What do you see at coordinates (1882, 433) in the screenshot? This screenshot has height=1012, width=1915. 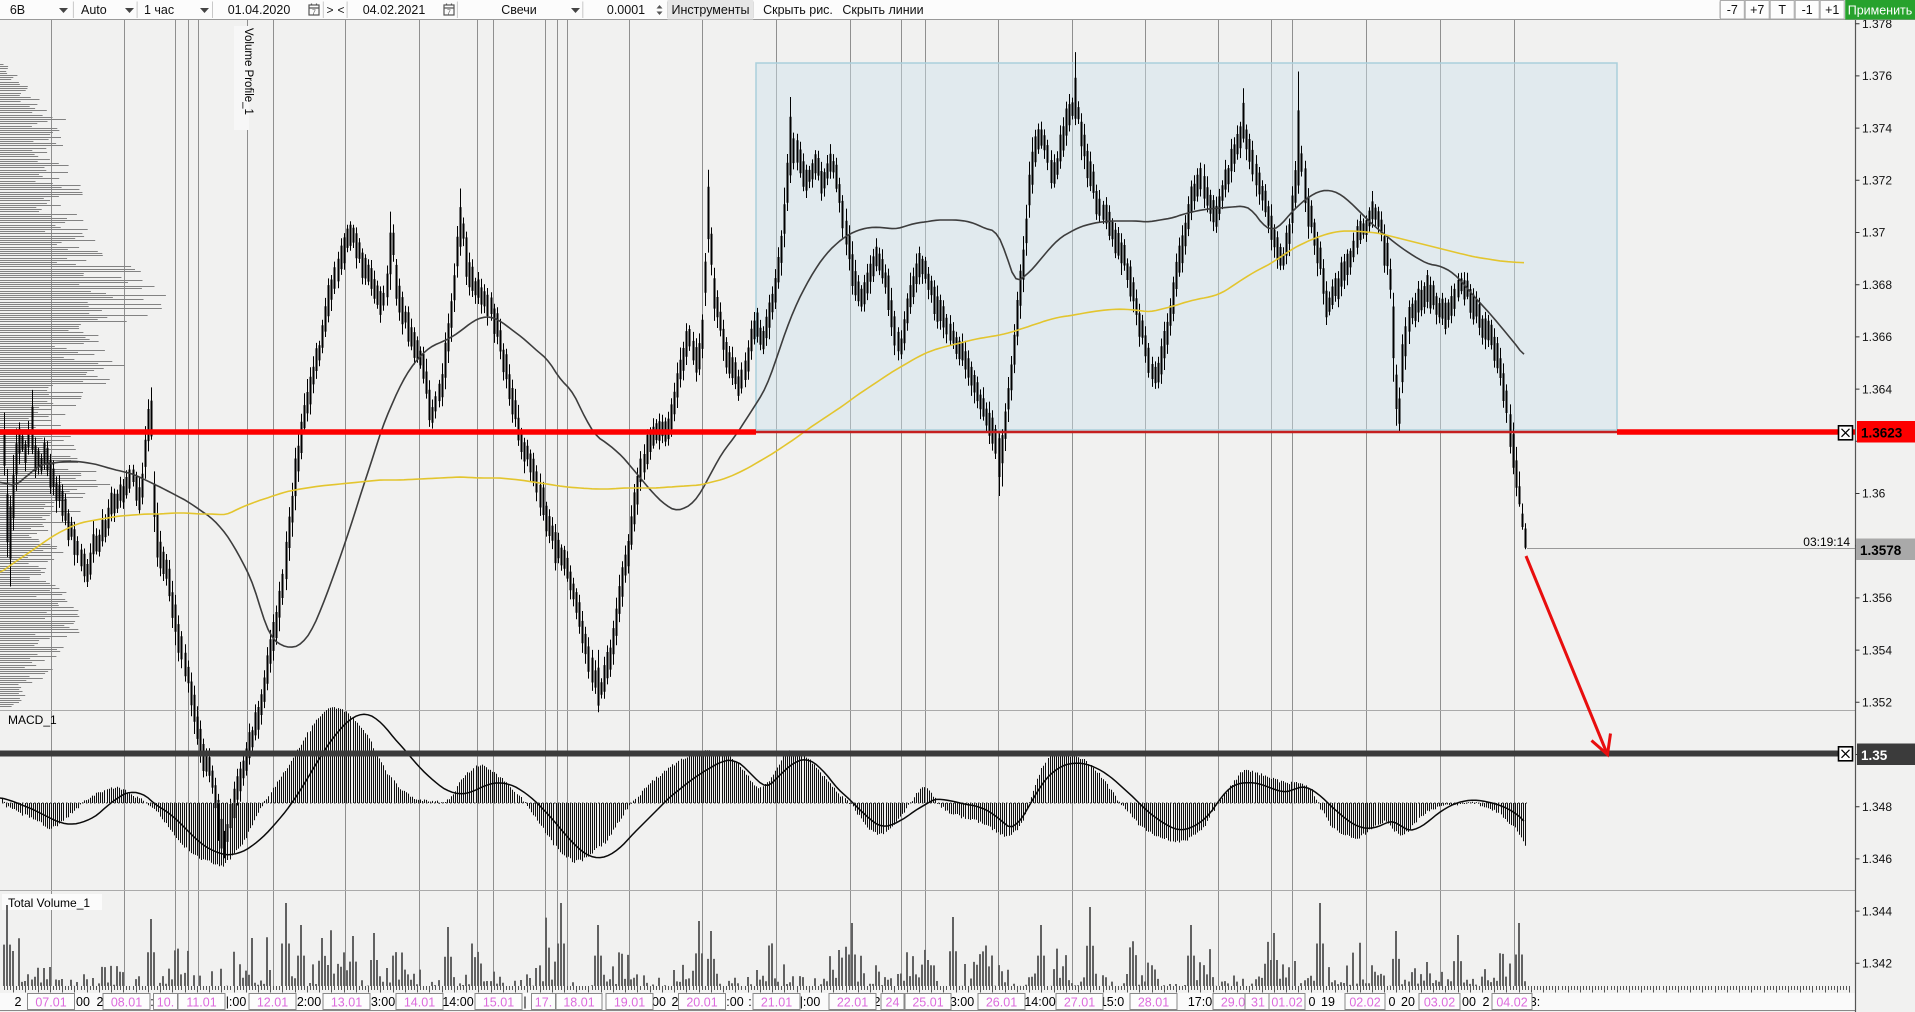 I see `svg-text: 1.3623` at bounding box center [1882, 433].